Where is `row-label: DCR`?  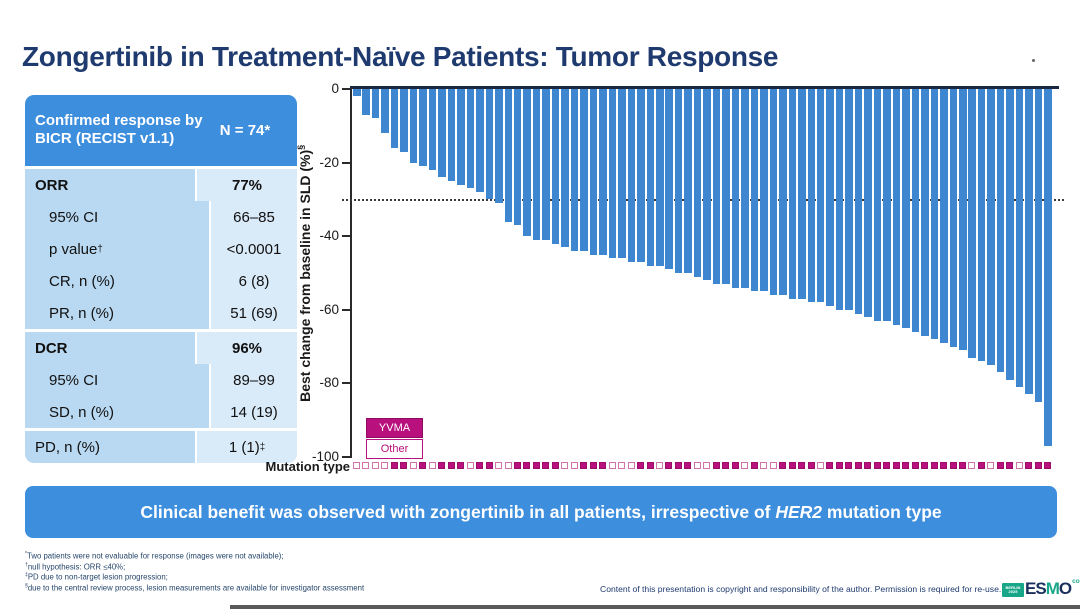 row-label: DCR is located at coordinates (111, 348).